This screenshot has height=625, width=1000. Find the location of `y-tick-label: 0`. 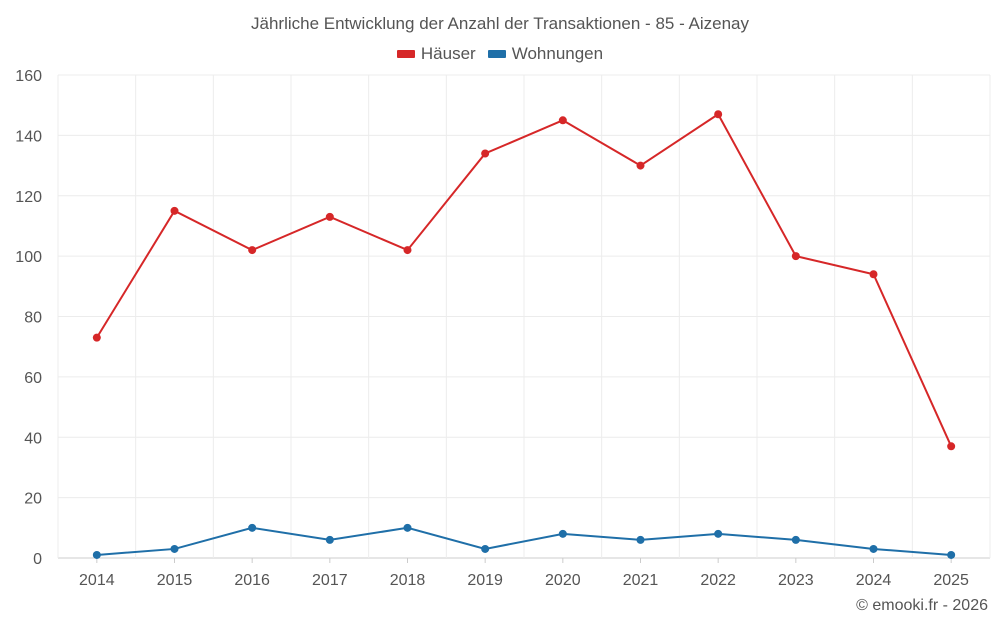

y-tick-label: 0 is located at coordinates (37, 559).